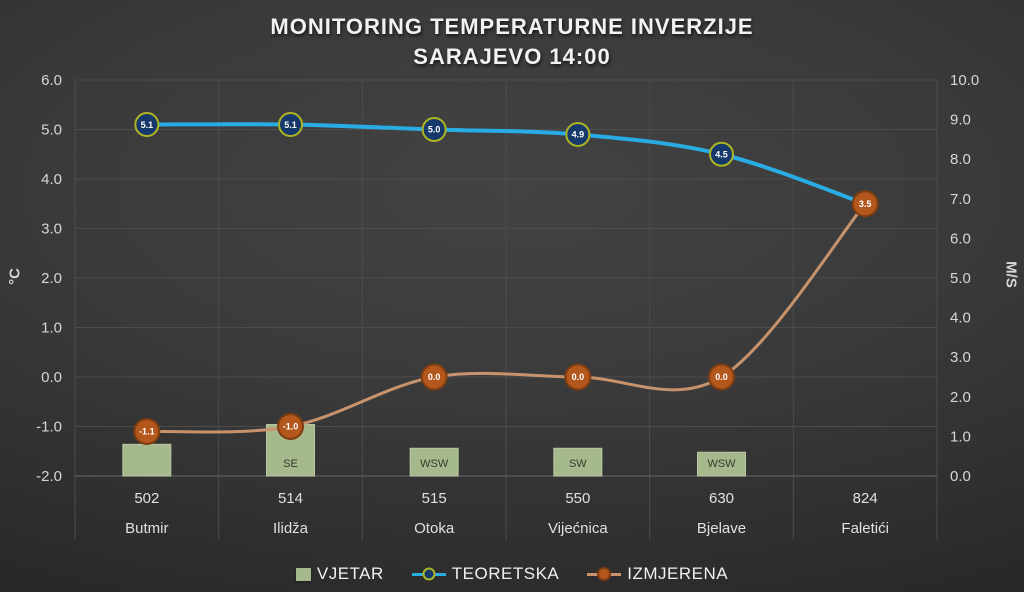 The height and width of the screenshot is (592, 1024). I want to click on station-label: Vijećnica, so click(578, 528).